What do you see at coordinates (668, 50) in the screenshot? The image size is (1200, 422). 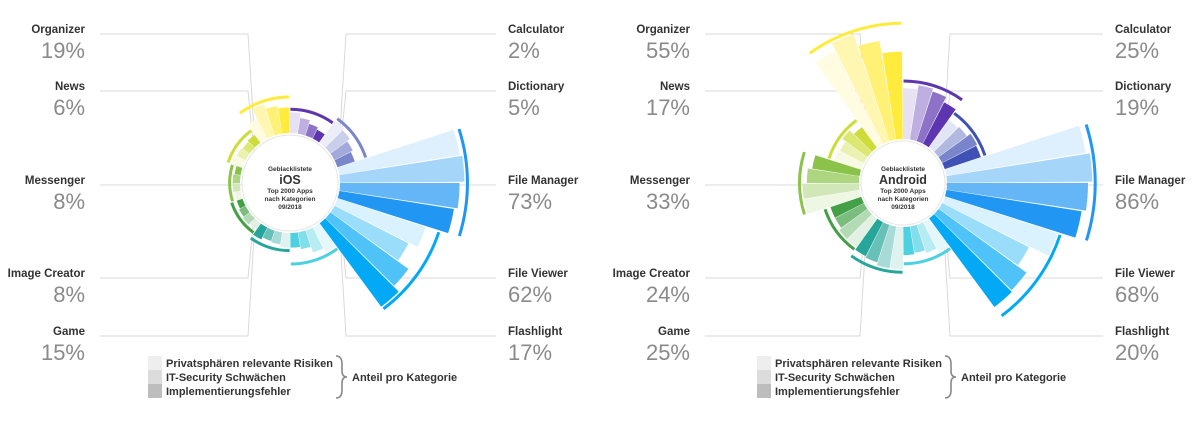 I see `category-value: 55%` at bounding box center [668, 50].